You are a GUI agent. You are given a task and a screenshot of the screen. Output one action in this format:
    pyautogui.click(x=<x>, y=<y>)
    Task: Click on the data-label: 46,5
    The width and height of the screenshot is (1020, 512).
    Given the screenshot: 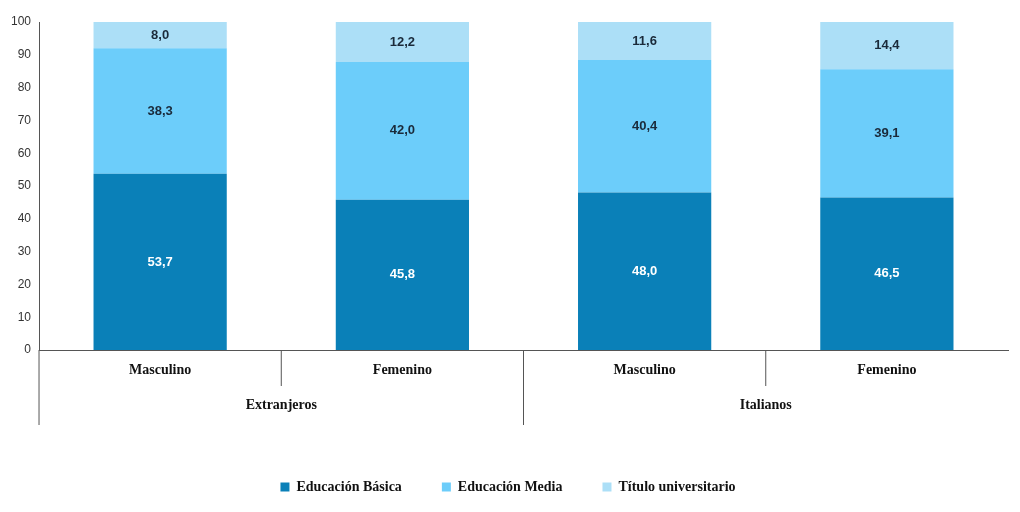 What is the action you would take?
    pyautogui.click(x=887, y=273)
    